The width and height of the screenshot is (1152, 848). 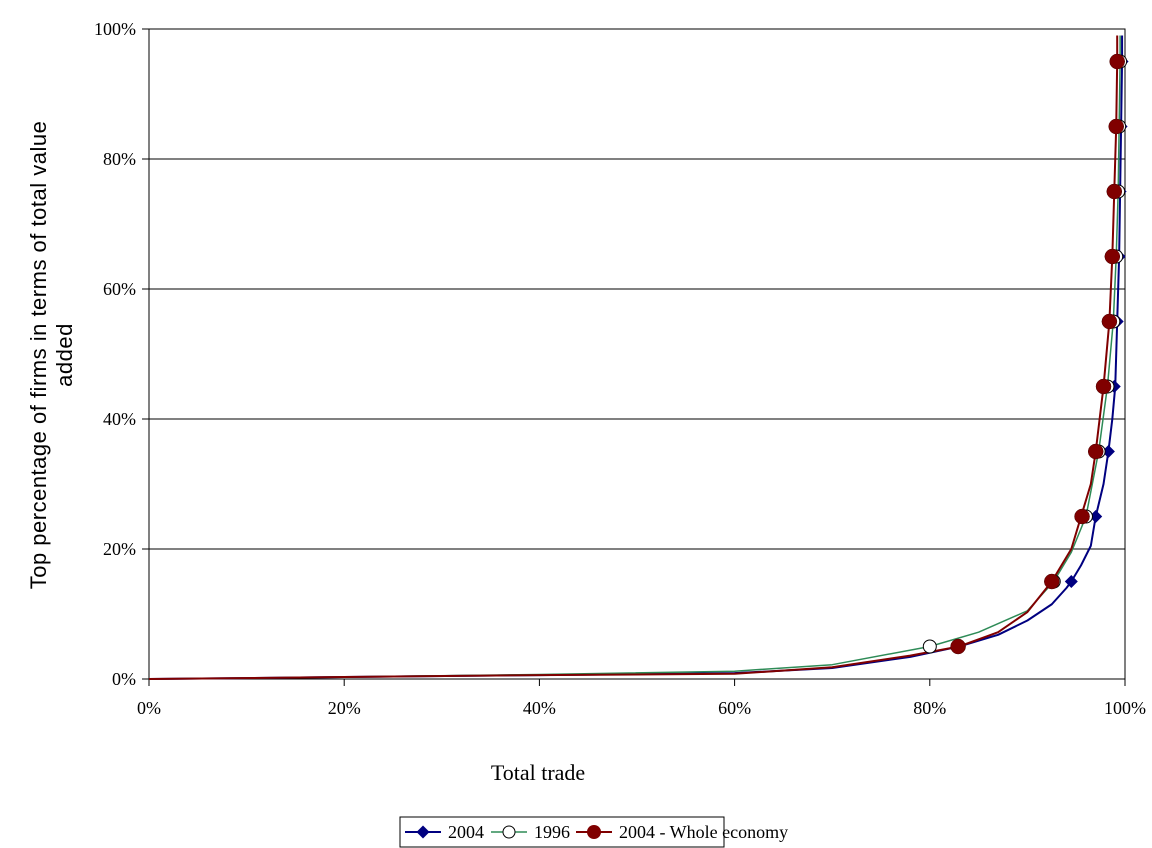 I want to click on x-tick-label: 0%, so click(x=149, y=708).